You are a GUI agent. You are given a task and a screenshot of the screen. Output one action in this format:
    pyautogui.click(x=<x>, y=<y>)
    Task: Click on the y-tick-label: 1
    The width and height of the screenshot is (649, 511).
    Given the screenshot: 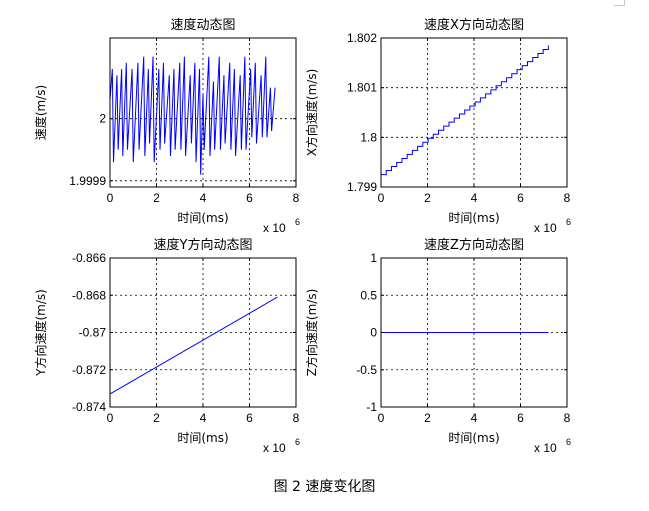 What is the action you would take?
    pyautogui.click(x=373, y=258)
    